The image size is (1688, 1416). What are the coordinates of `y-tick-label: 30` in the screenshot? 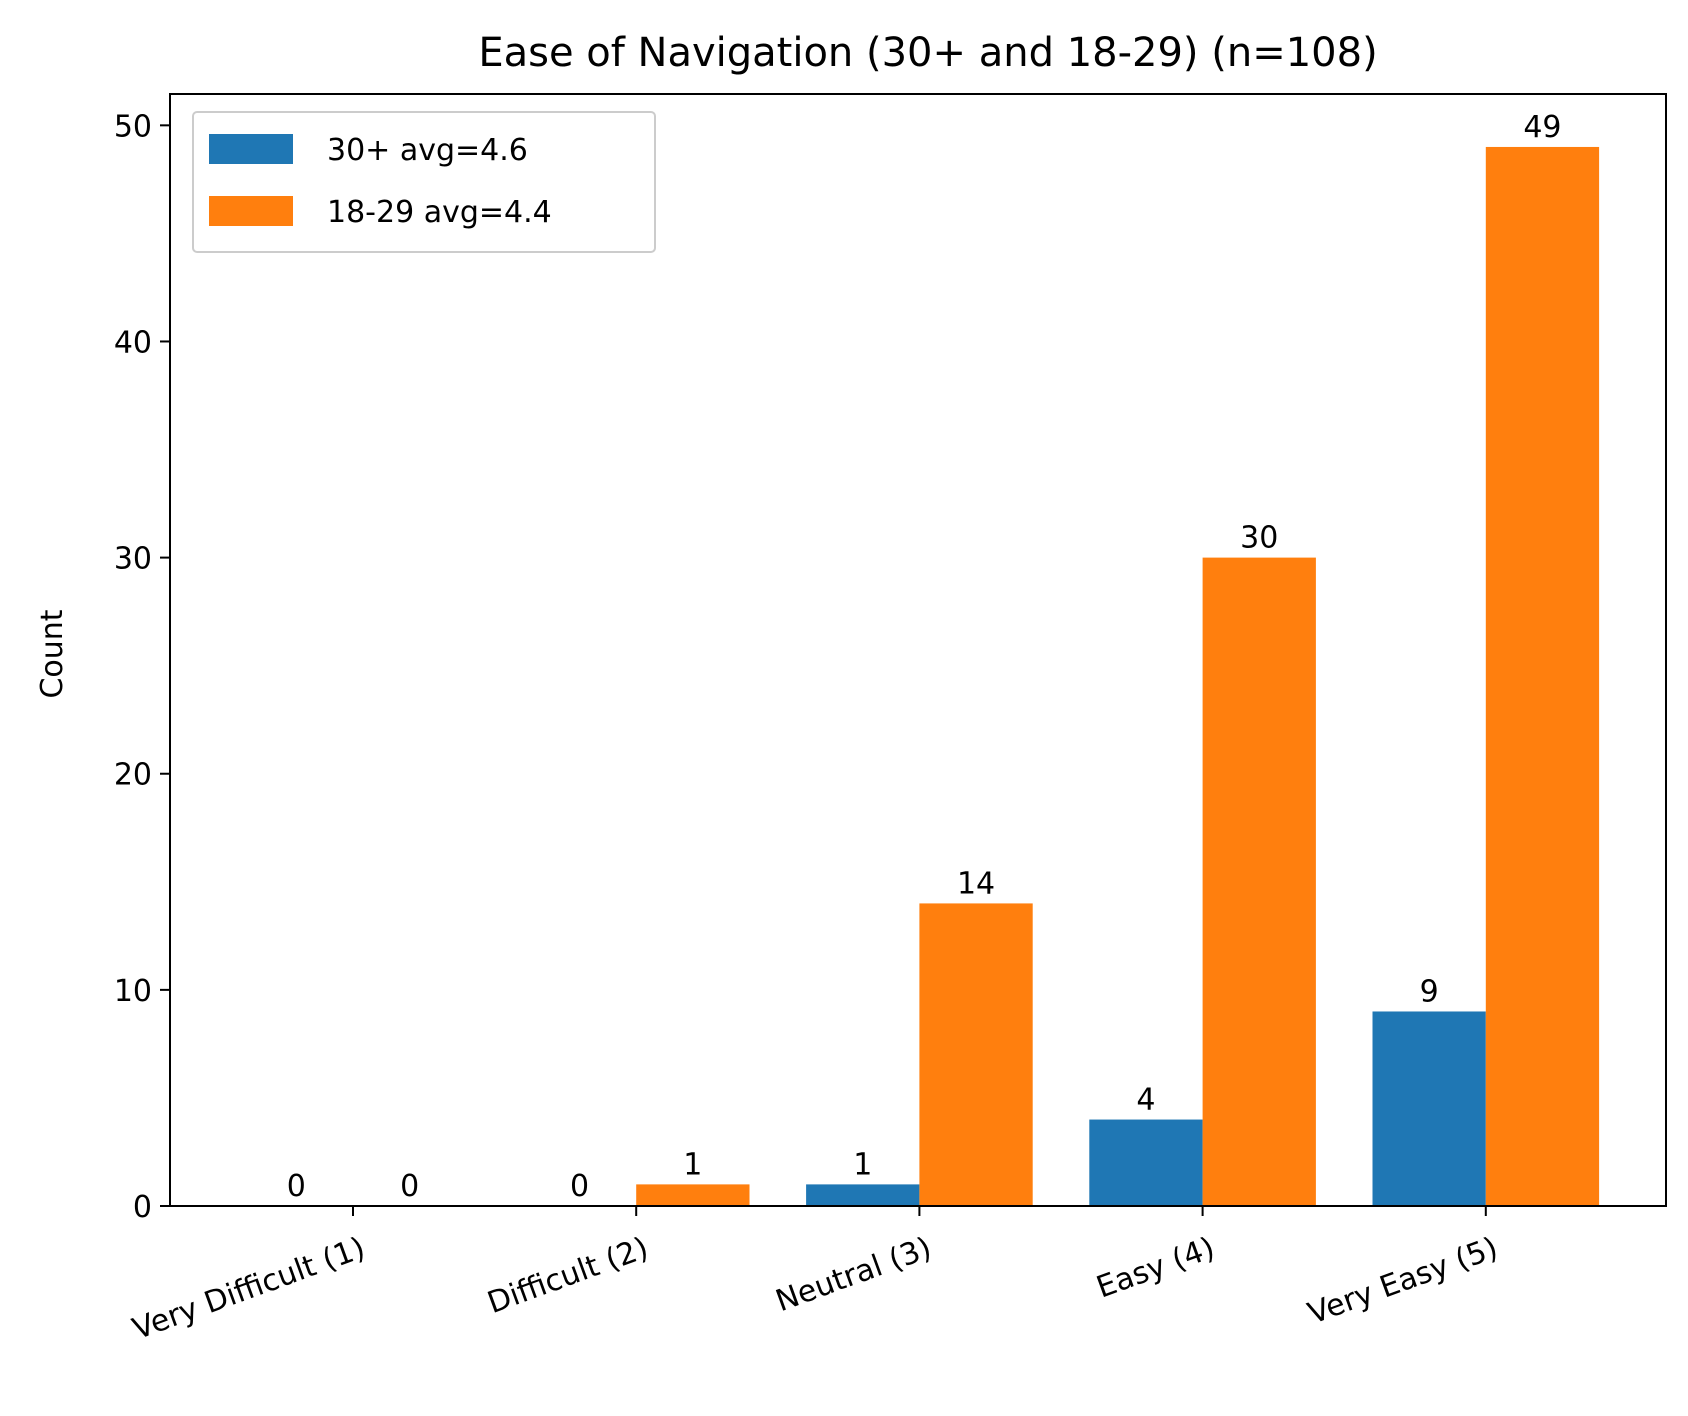 It's located at (133, 559).